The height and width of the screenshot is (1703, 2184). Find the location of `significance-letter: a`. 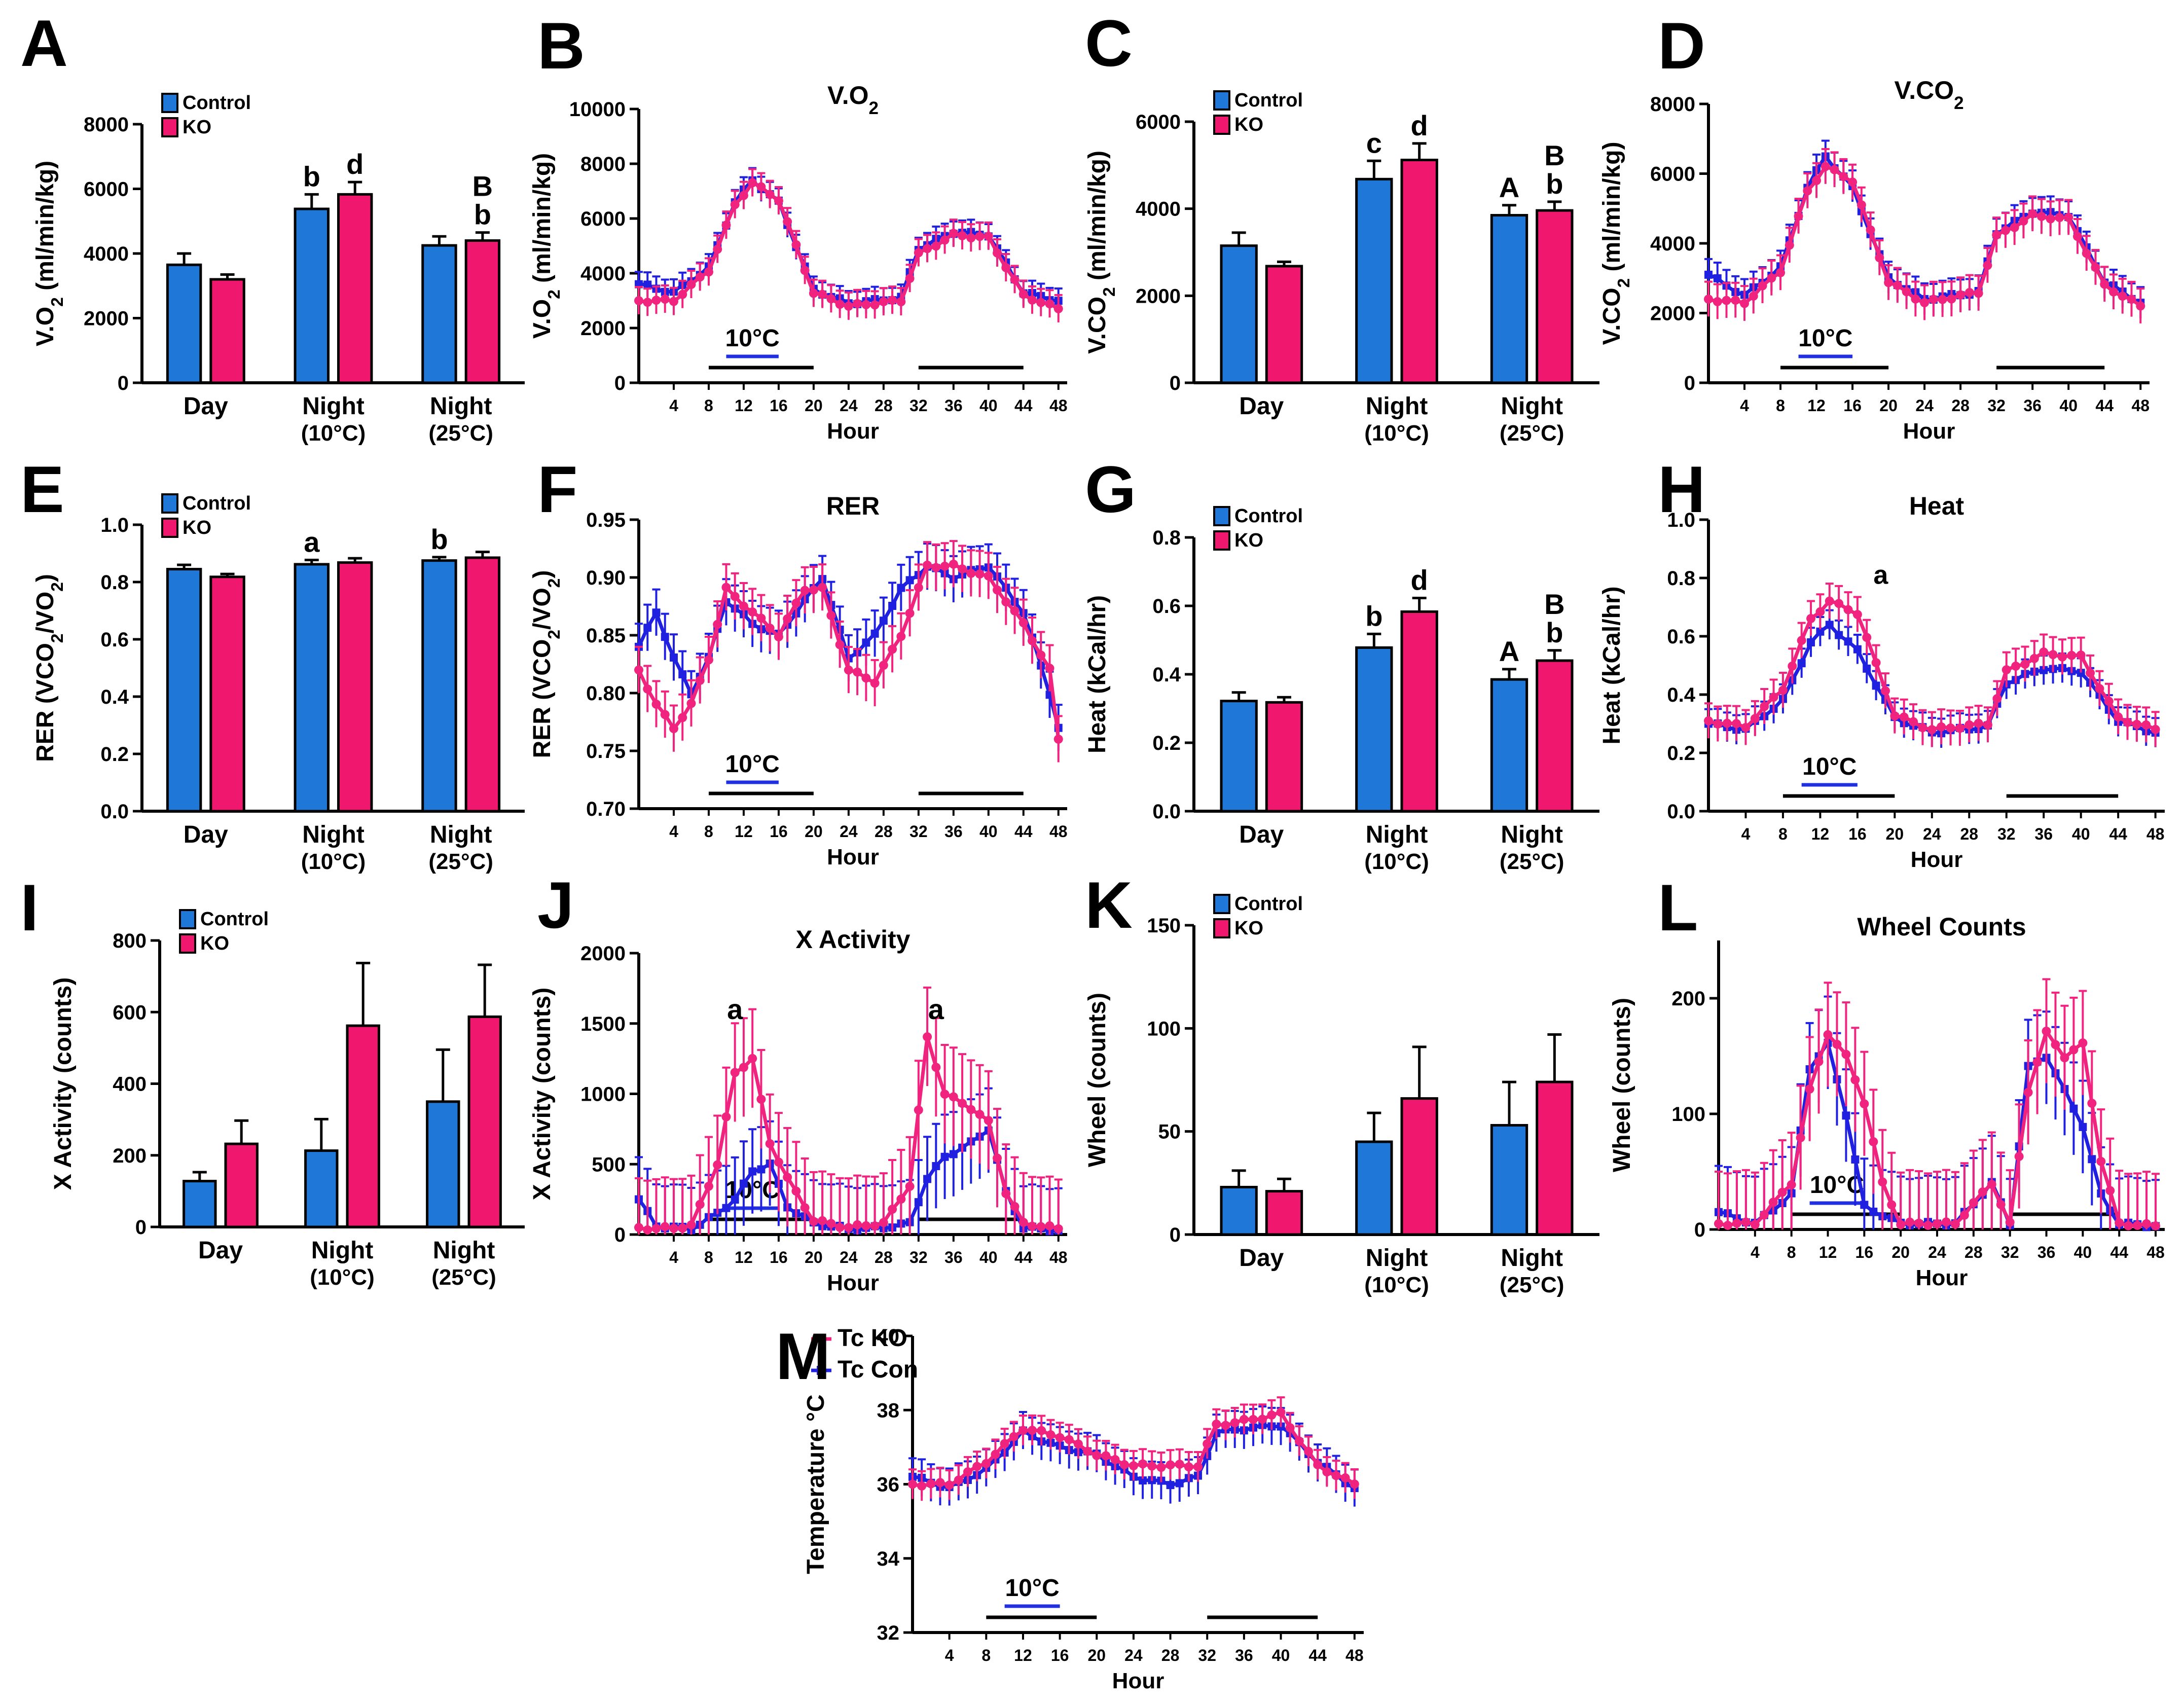

significance-letter: a is located at coordinates (1880, 575).